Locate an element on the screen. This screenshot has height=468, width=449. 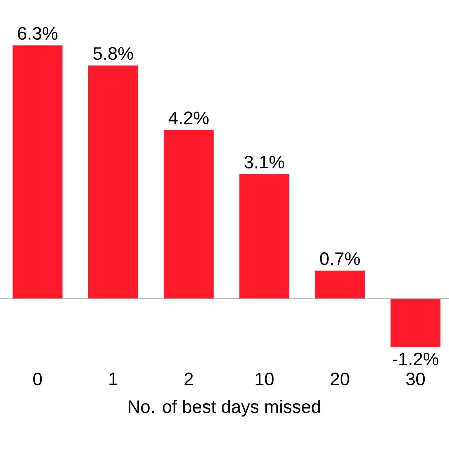
x-tick-label: 1 is located at coordinates (114, 379).